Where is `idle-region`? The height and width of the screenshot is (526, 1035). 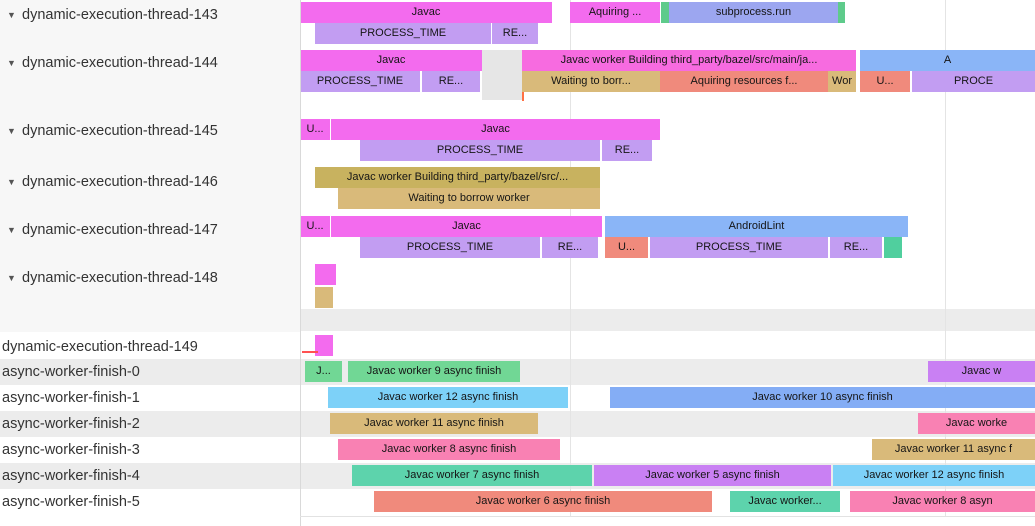 idle-region is located at coordinates (502, 75).